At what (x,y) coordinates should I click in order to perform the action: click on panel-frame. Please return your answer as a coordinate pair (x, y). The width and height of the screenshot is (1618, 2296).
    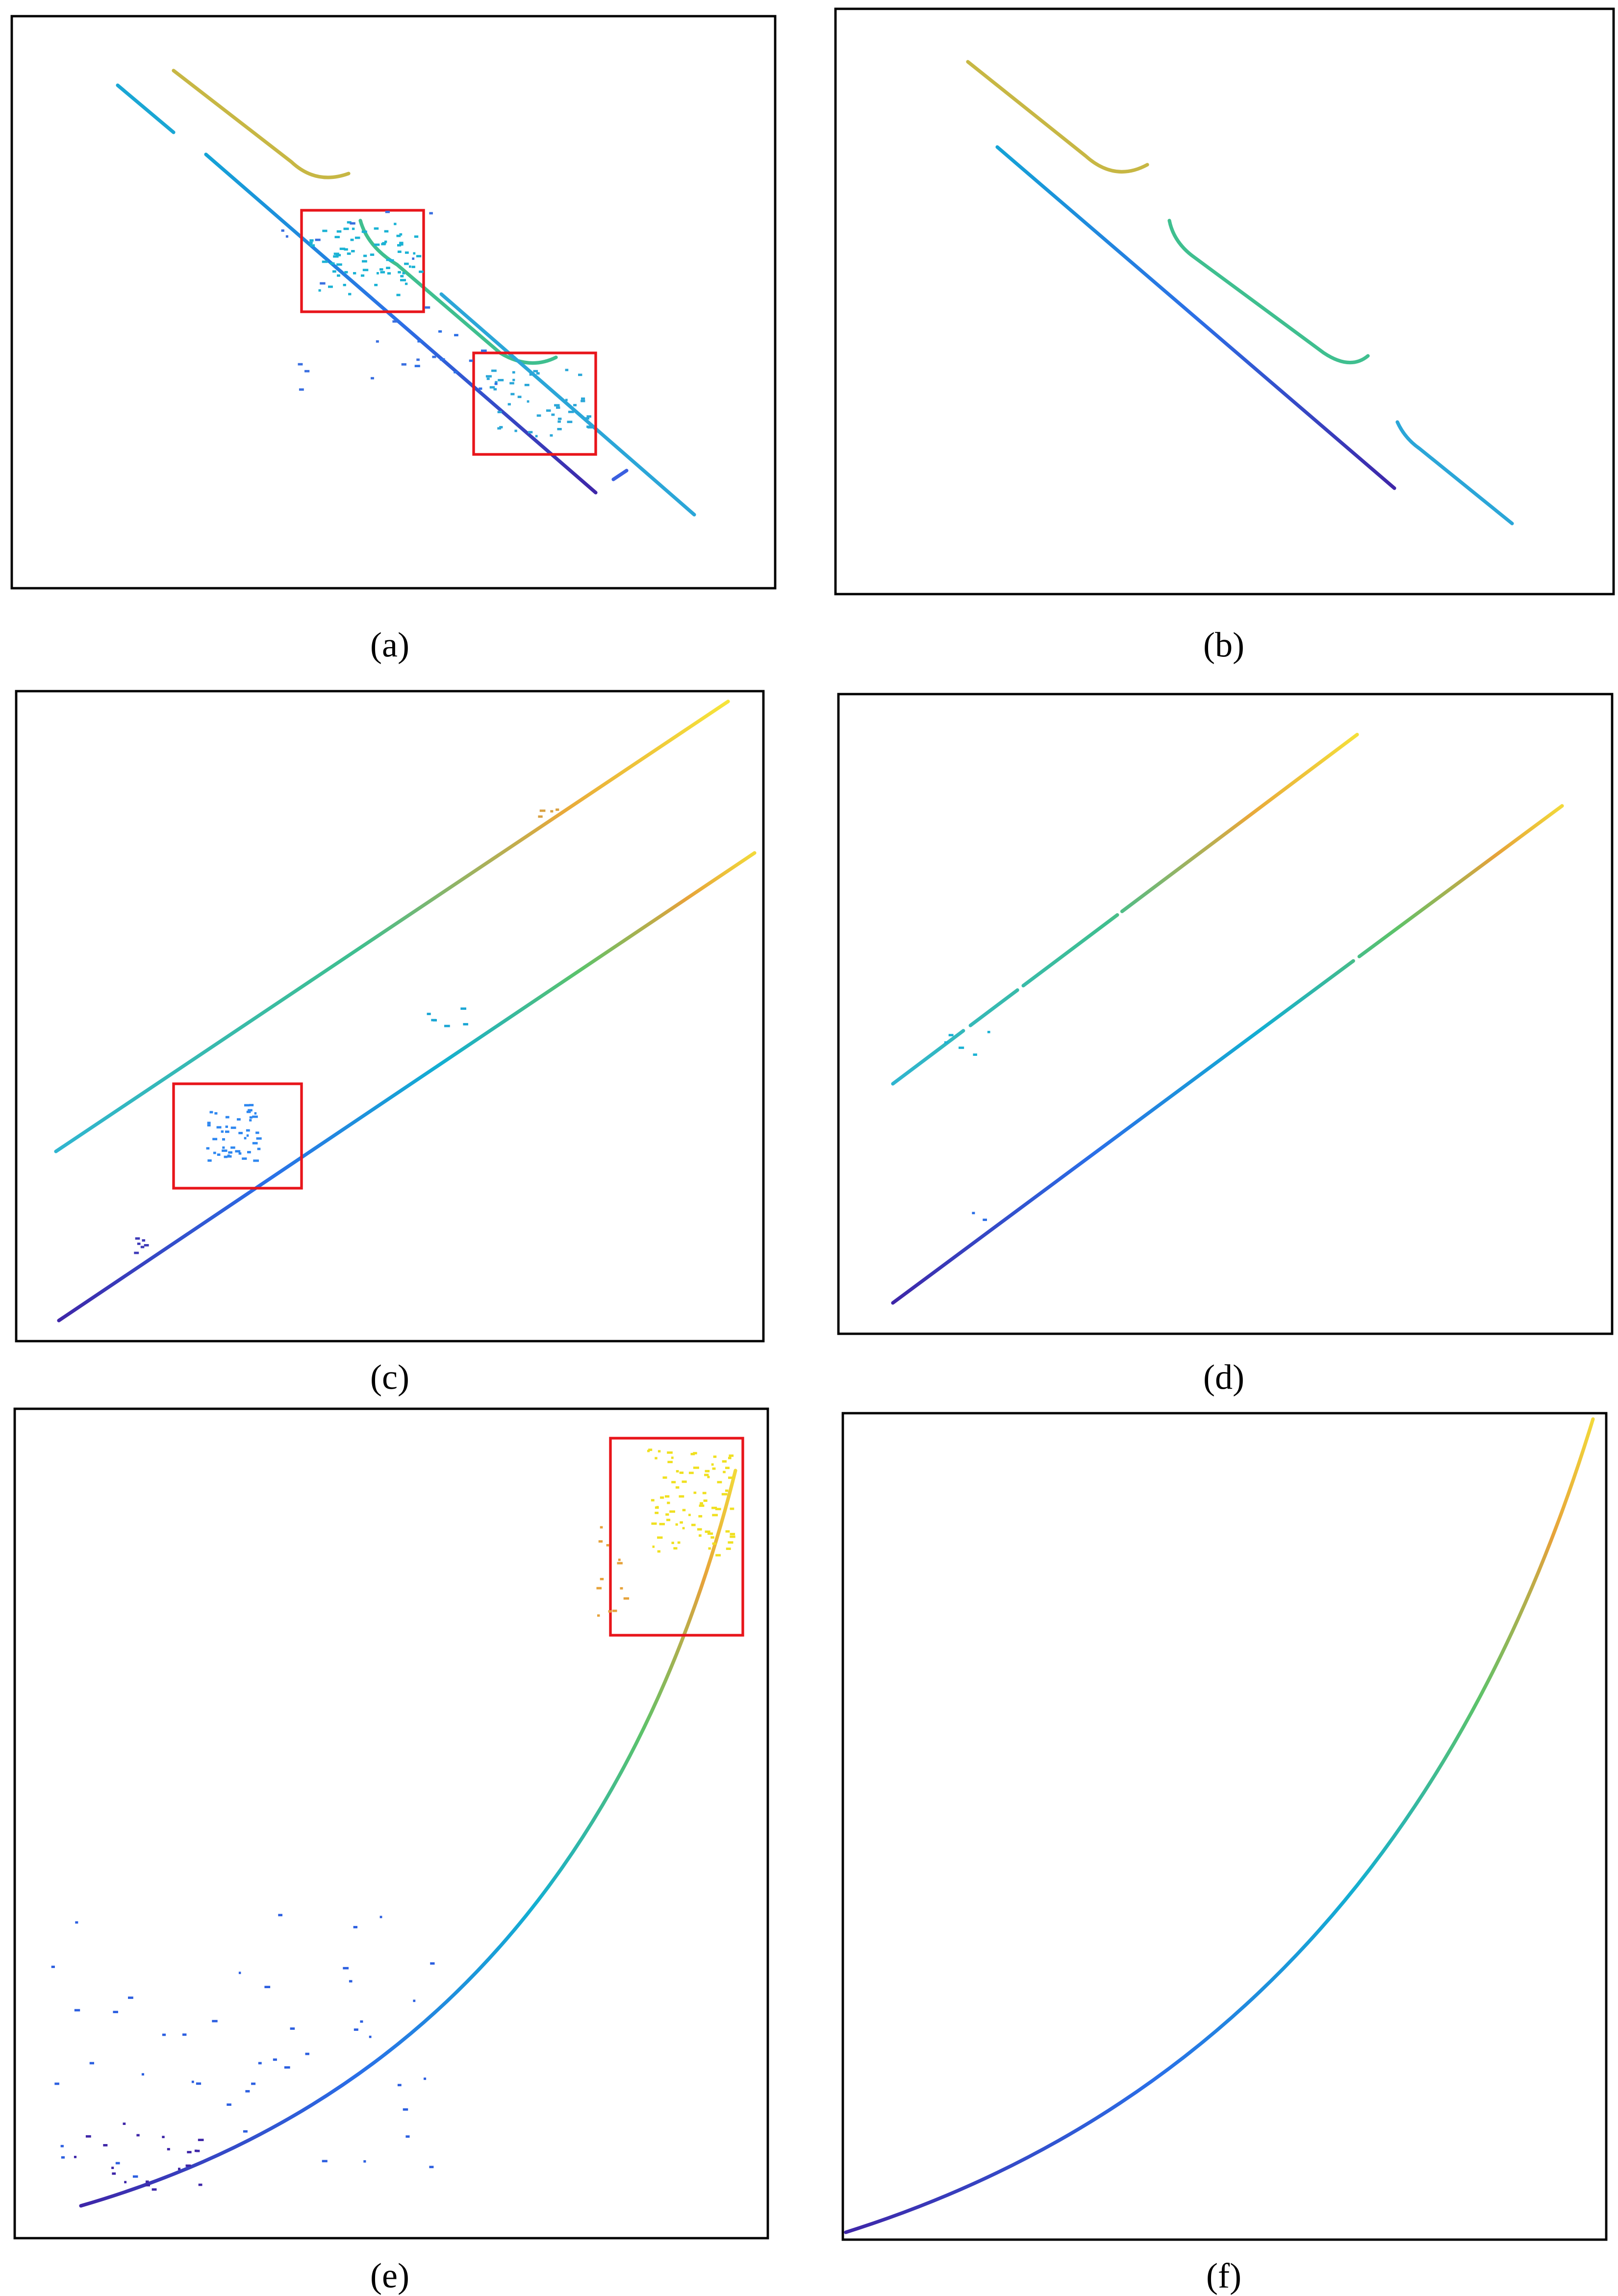
    Looking at the image, I should click on (1226, 1014).